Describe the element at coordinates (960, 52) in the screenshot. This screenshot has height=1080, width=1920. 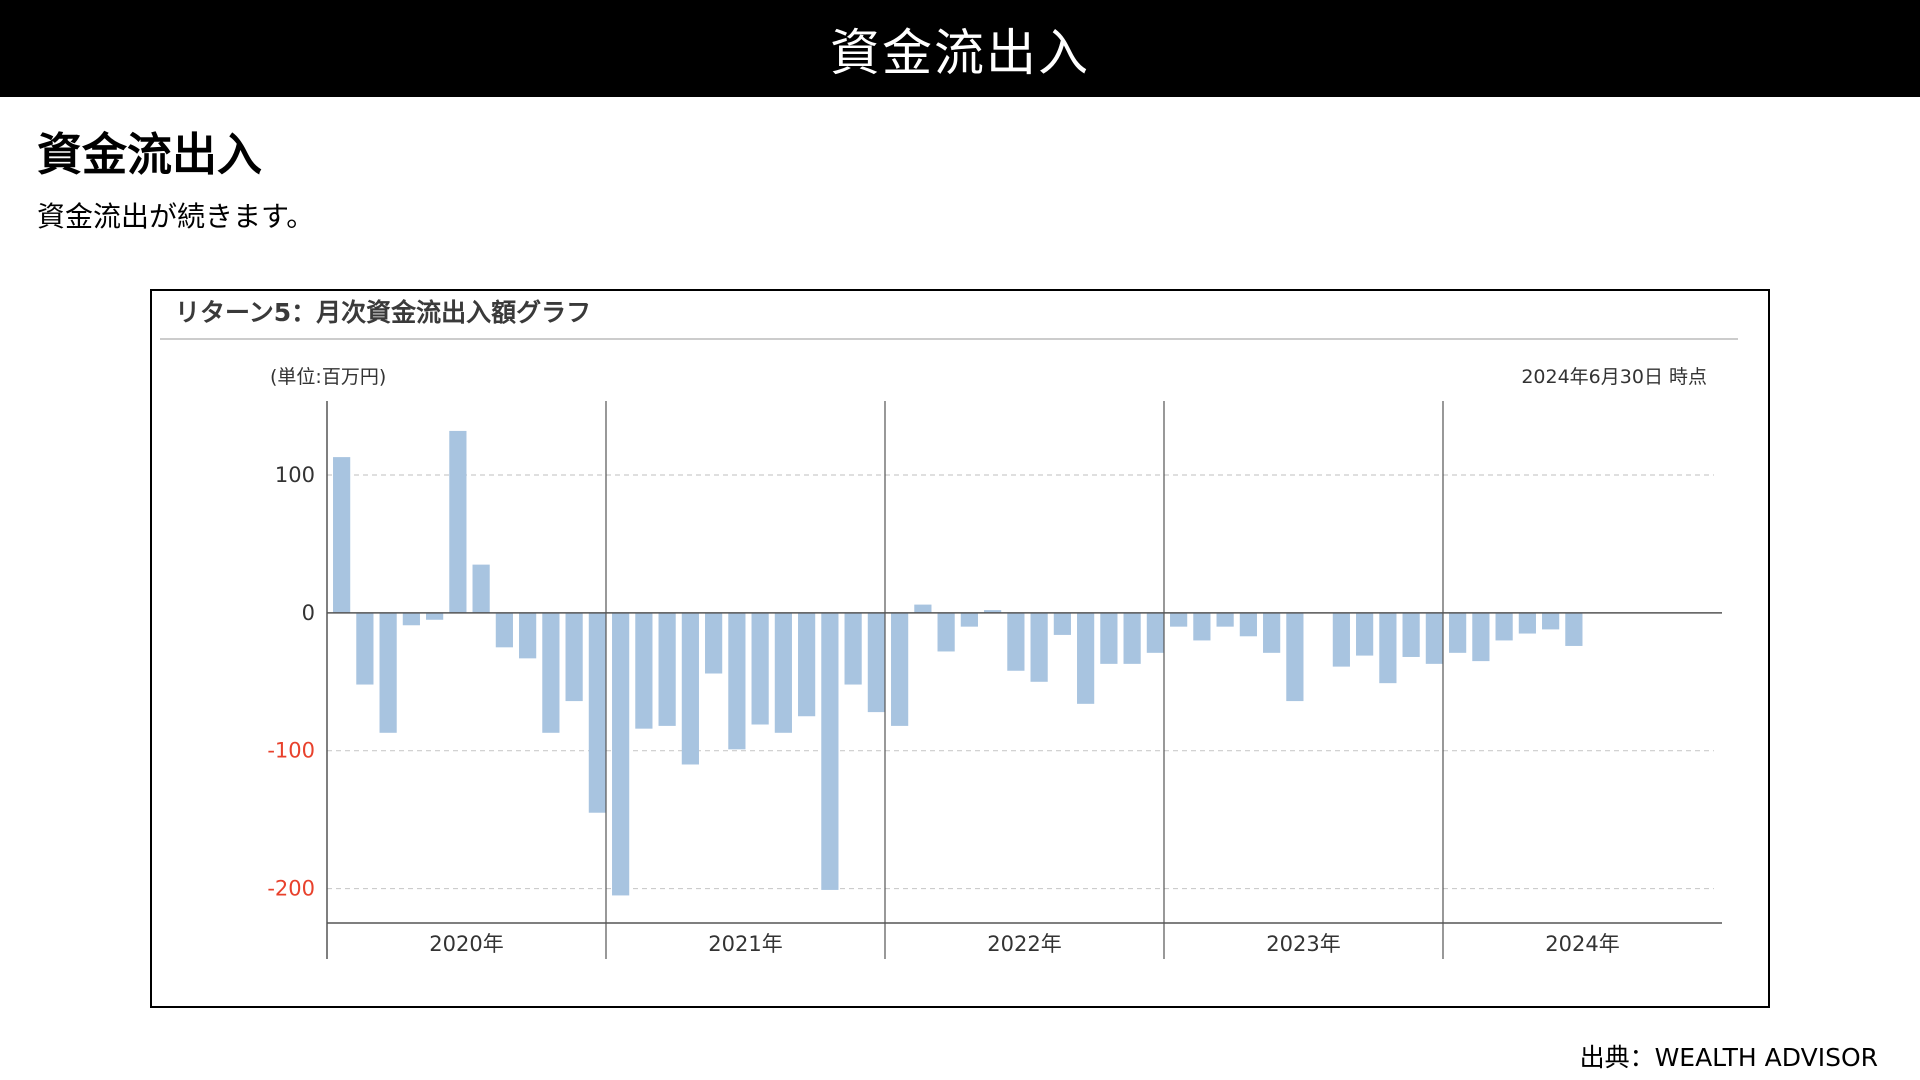
I see `page-title: 資金流出入` at that location.